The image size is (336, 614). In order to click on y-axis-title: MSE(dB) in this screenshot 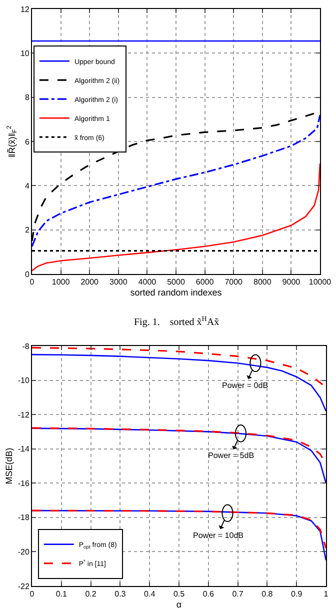, I will do `click(9, 466)`.